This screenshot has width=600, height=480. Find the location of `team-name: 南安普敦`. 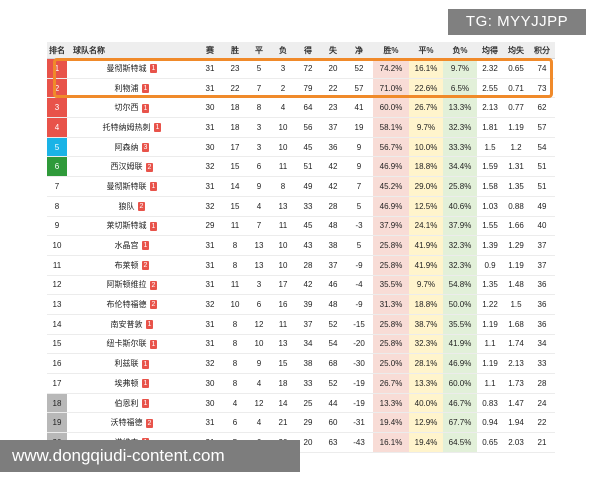

team-name: 南安普敦 is located at coordinates (126, 324).